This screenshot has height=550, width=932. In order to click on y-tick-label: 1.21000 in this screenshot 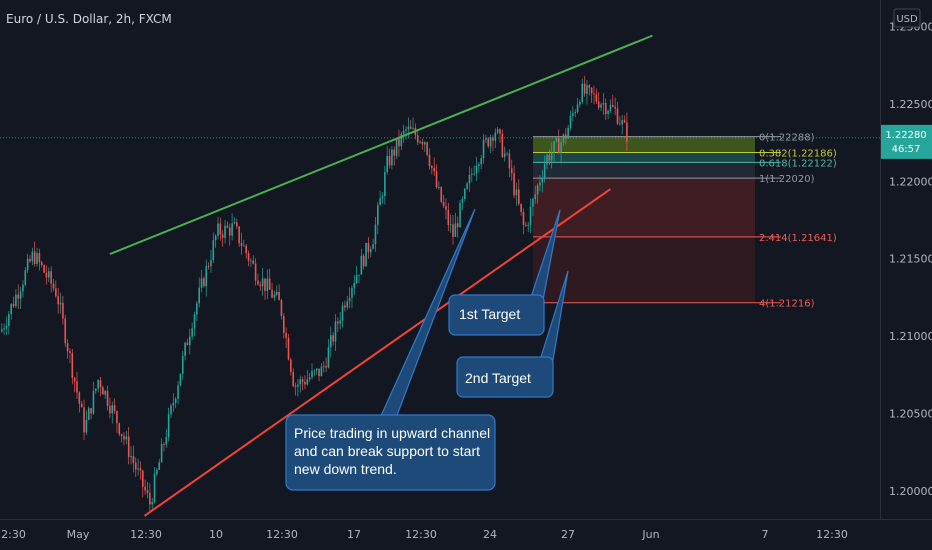, I will do `click(910, 336)`.